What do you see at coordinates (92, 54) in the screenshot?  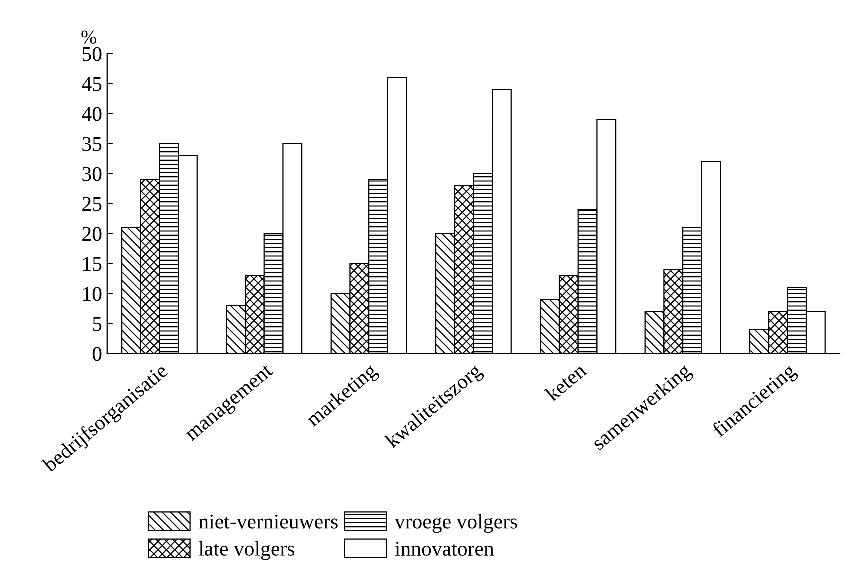 I see `y-tick-label: 50` at bounding box center [92, 54].